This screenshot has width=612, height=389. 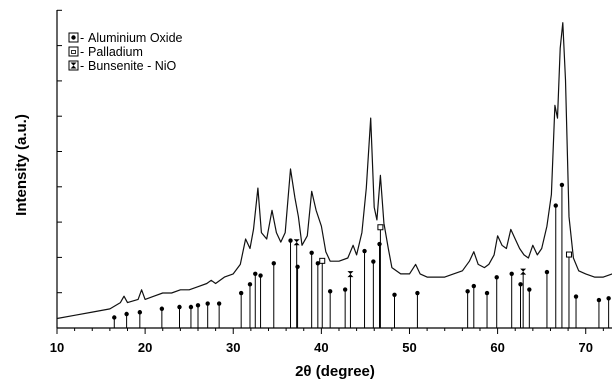 I want to click on legend-item-bunsenite: - Bunsenite - NiO, so click(x=122, y=66).